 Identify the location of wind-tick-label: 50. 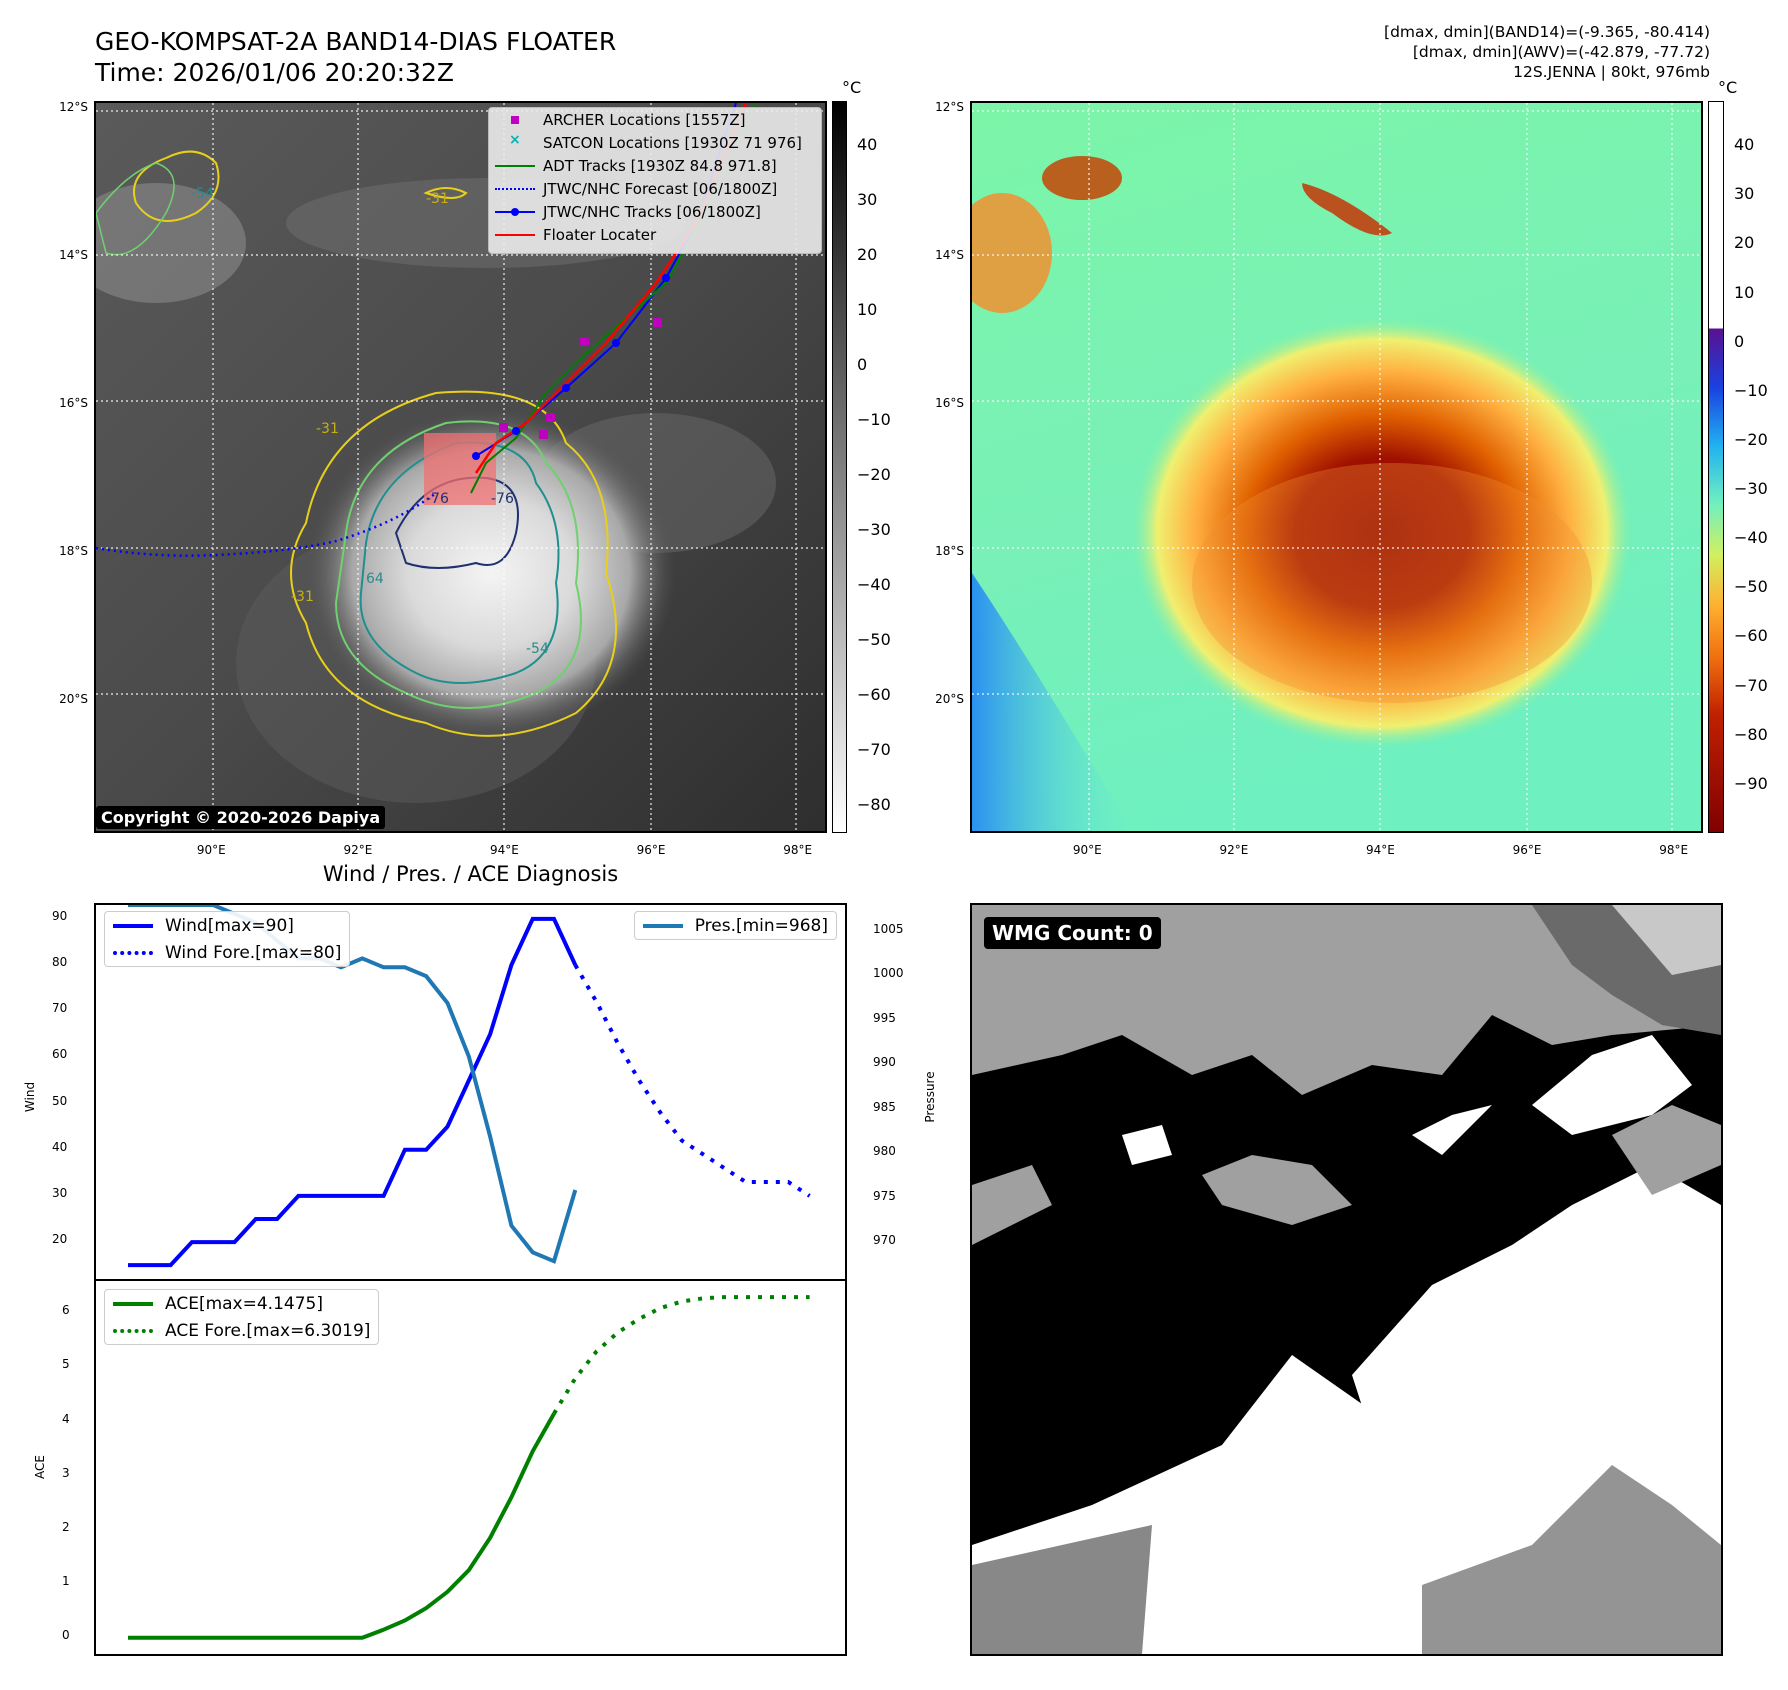
(60, 1100).